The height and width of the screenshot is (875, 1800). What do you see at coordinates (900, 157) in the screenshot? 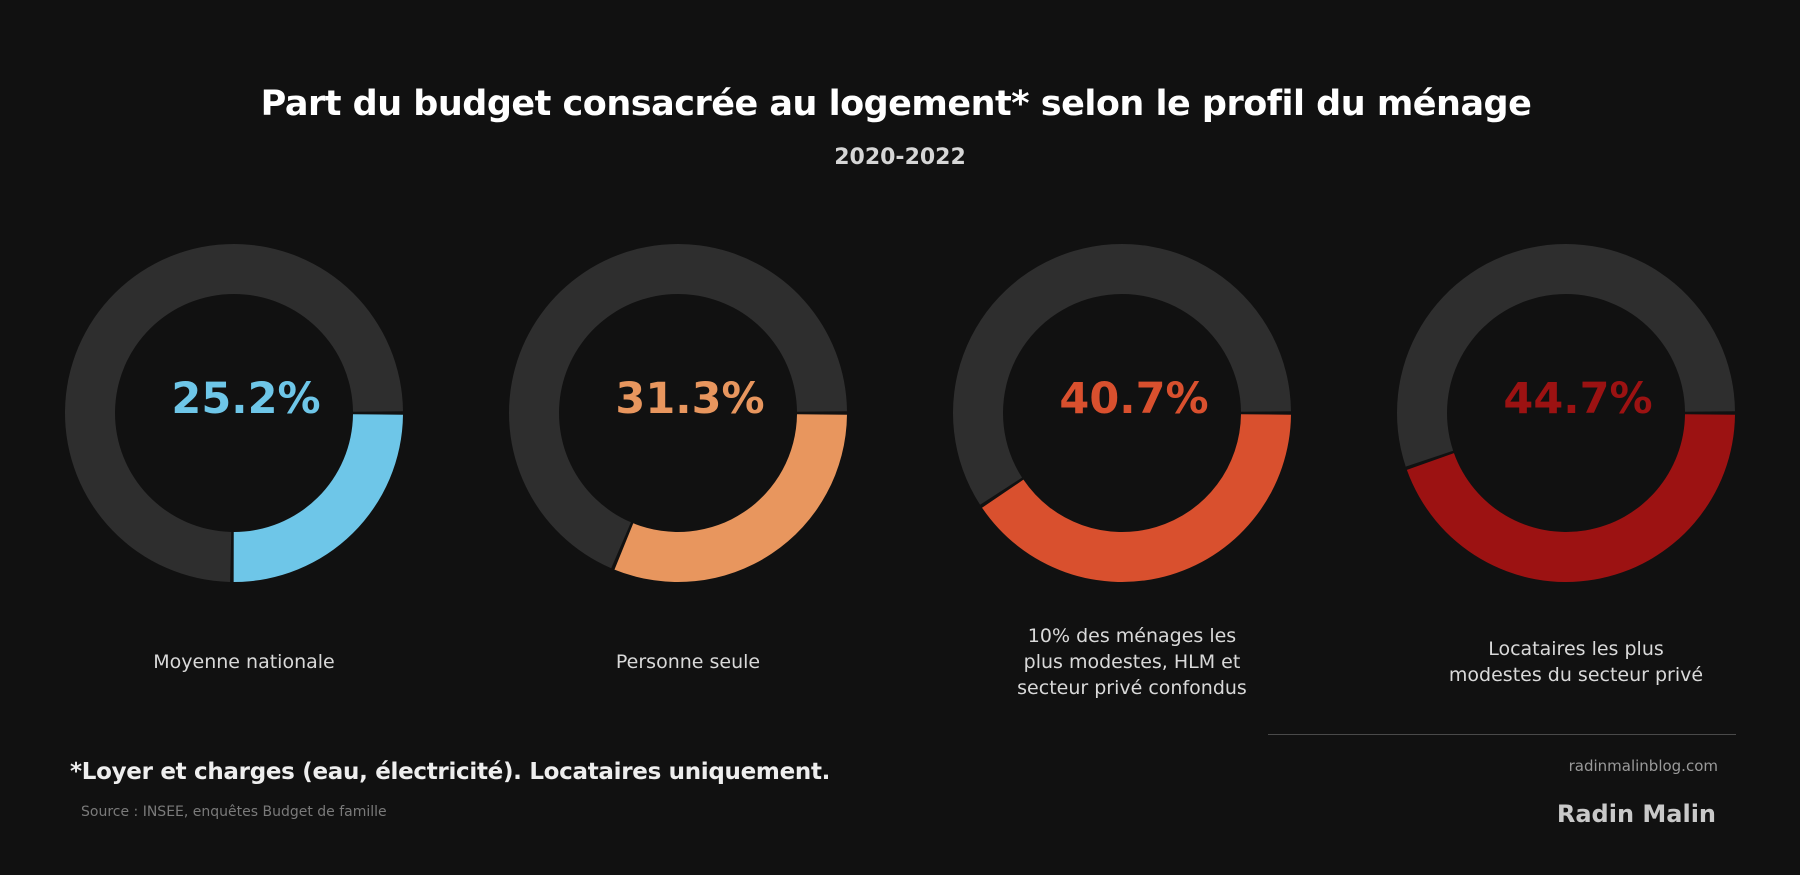
I see `chart-subtitle: 2020-2022` at bounding box center [900, 157].